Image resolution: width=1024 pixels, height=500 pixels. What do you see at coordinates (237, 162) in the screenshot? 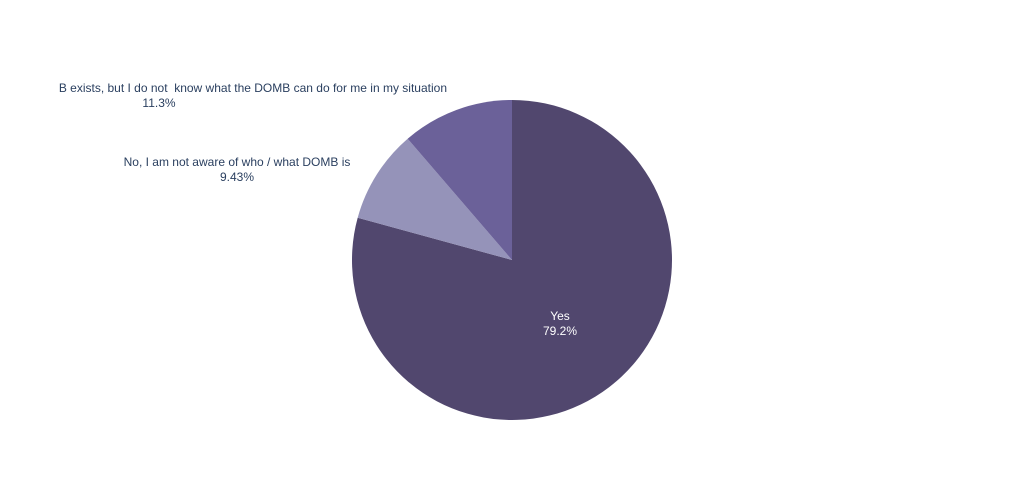
I see `slice-label: No, I am not aware of who / what DOMB is` at bounding box center [237, 162].